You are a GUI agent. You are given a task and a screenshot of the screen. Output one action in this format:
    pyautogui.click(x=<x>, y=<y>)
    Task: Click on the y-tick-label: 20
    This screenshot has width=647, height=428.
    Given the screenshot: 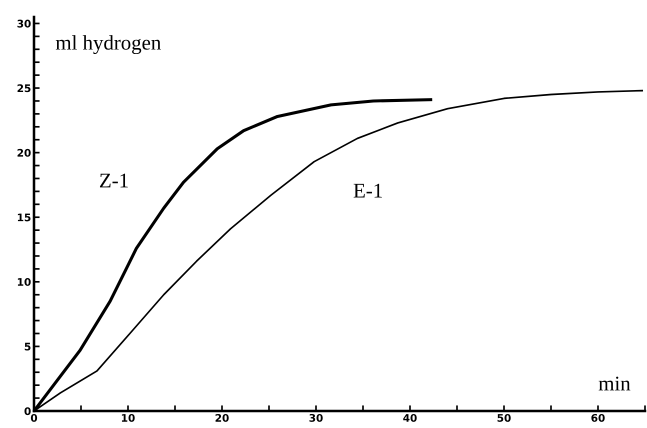 What is the action you would take?
    pyautogui.click(x=24, y=152)
    